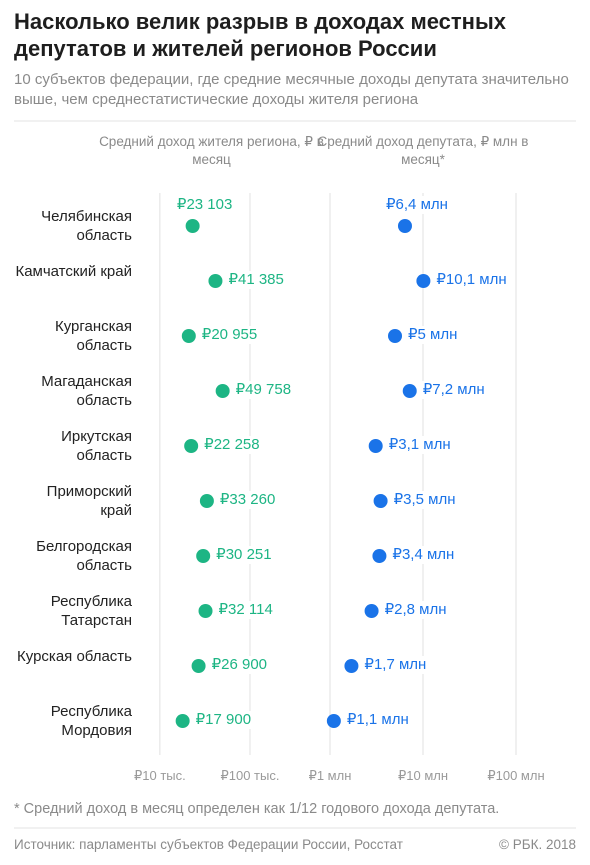 This screenshot has width=590, height=865. Describe the element at coordinates (433, 335) in the screenshot. I see `value-label: ₽5 млн` at that location.